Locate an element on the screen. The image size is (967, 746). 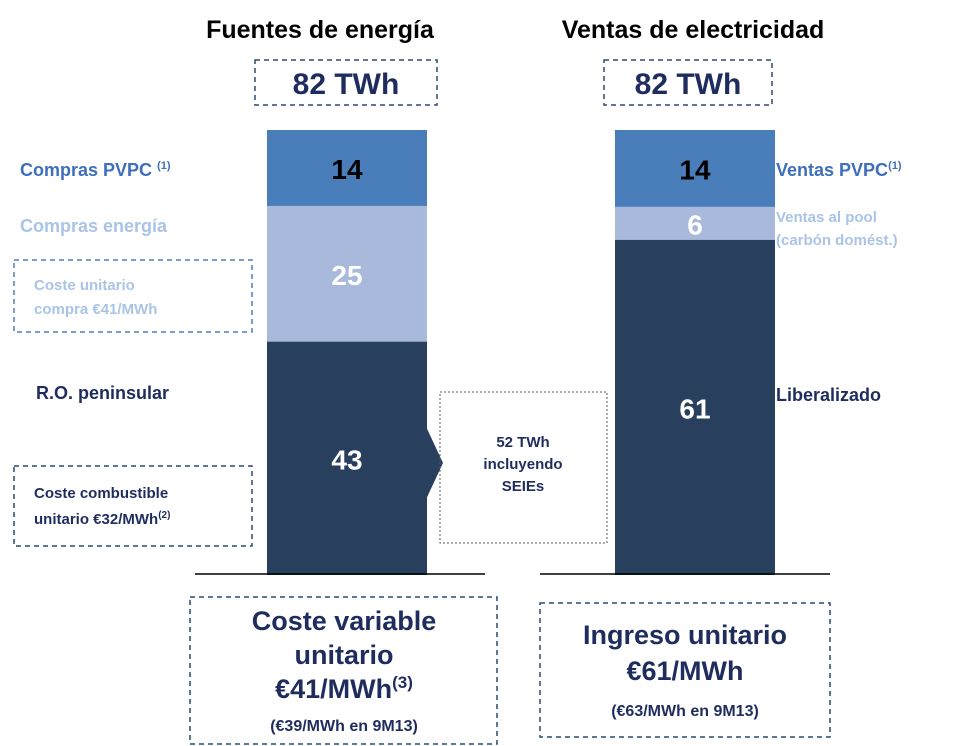
middle-line: 52 TWh is located at coordinates (522, 442).